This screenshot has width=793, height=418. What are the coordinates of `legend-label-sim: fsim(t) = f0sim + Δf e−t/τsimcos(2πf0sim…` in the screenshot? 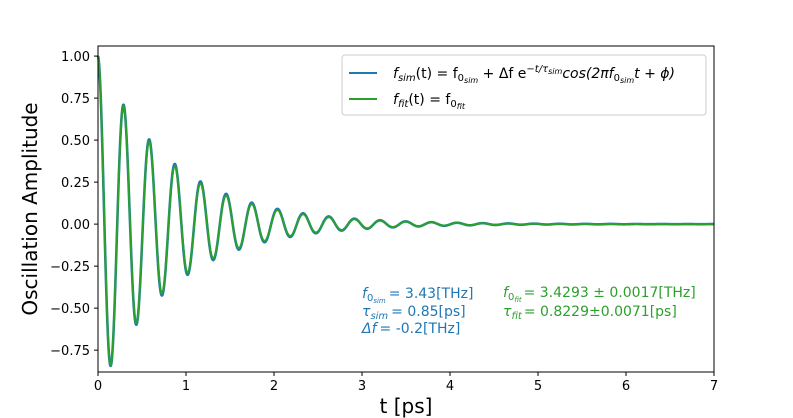 It's located at (534, 74).